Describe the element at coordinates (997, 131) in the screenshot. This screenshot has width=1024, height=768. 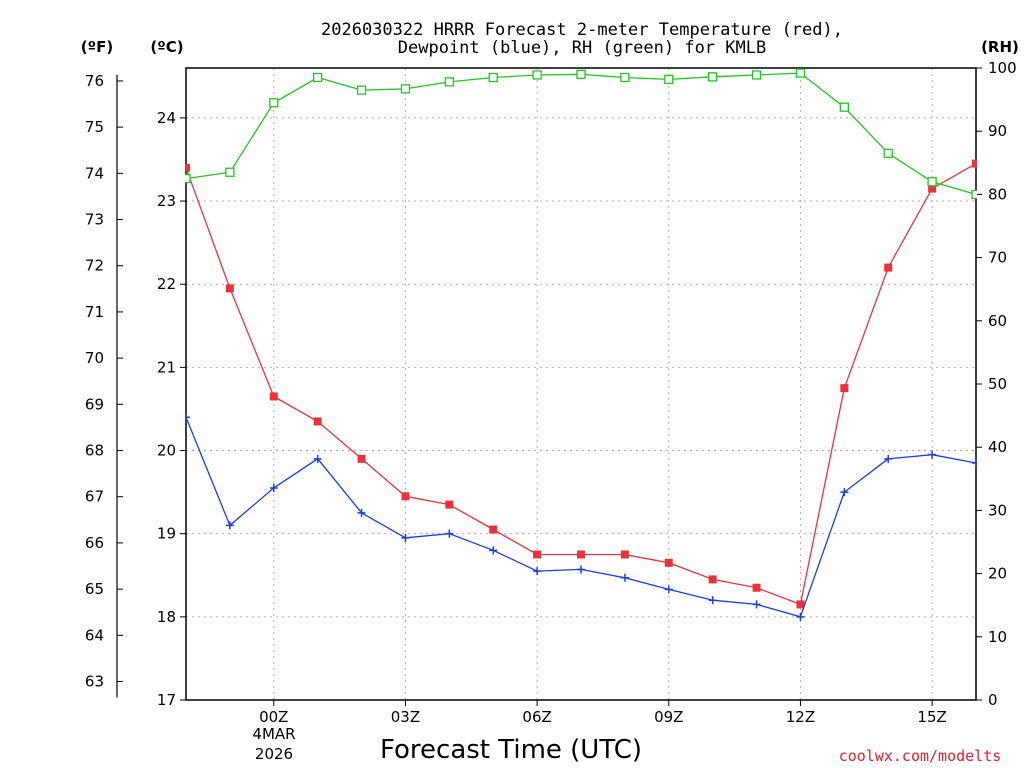
I see `rh-tick-label: 90` at that location.